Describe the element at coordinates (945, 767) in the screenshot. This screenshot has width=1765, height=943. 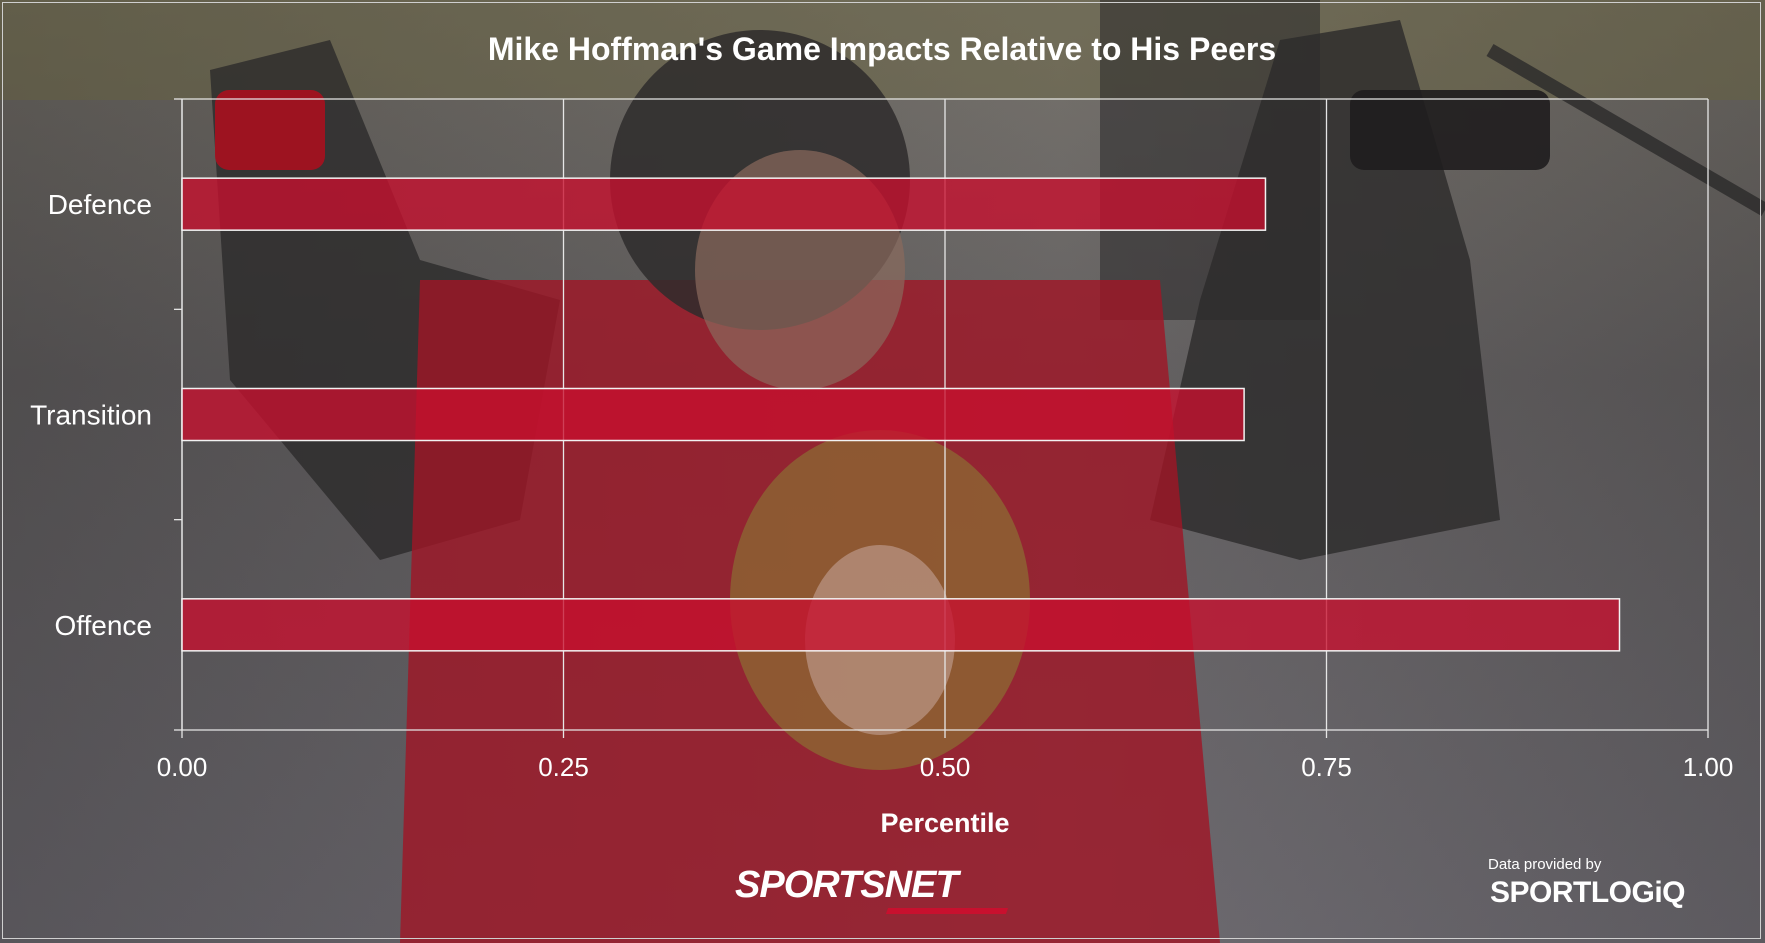
I see `x-tick-label: 0.50` at that location.